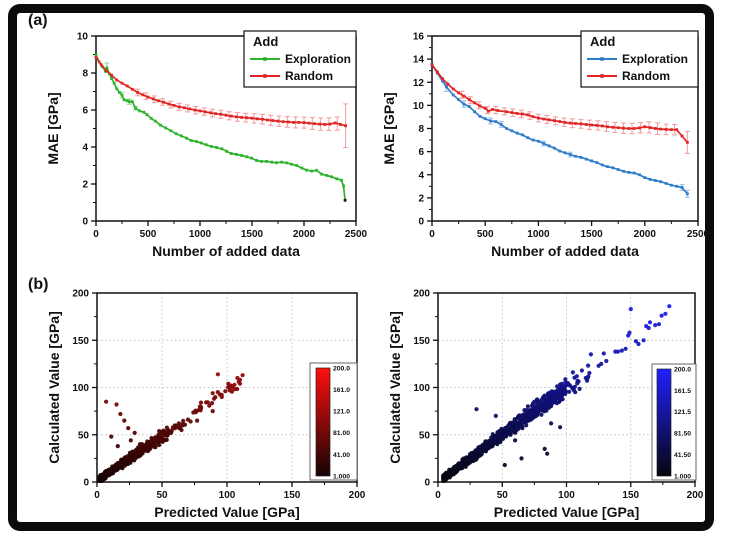 This screenshot has width=730, height=533. I want to click on panel-label-a: (a), so click(38, 20).